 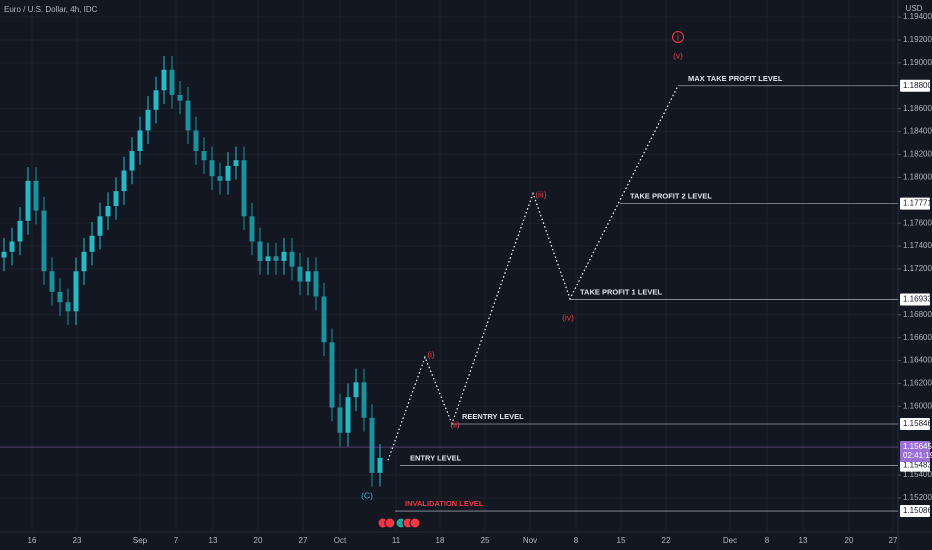 I want to click on level-label: MAX TAKE PROFIT LEVEL, so click(x=735, y=78).